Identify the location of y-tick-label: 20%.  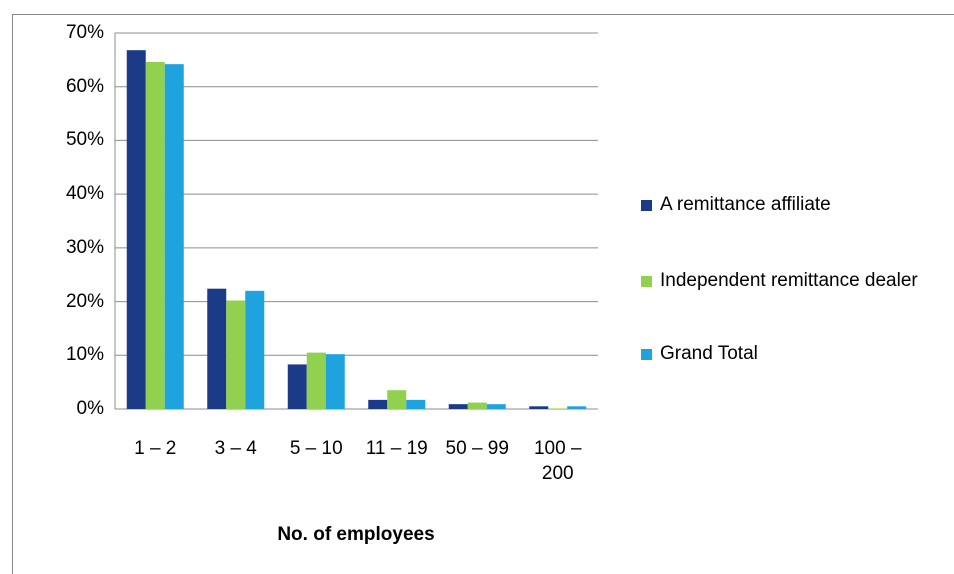
(84, 301).